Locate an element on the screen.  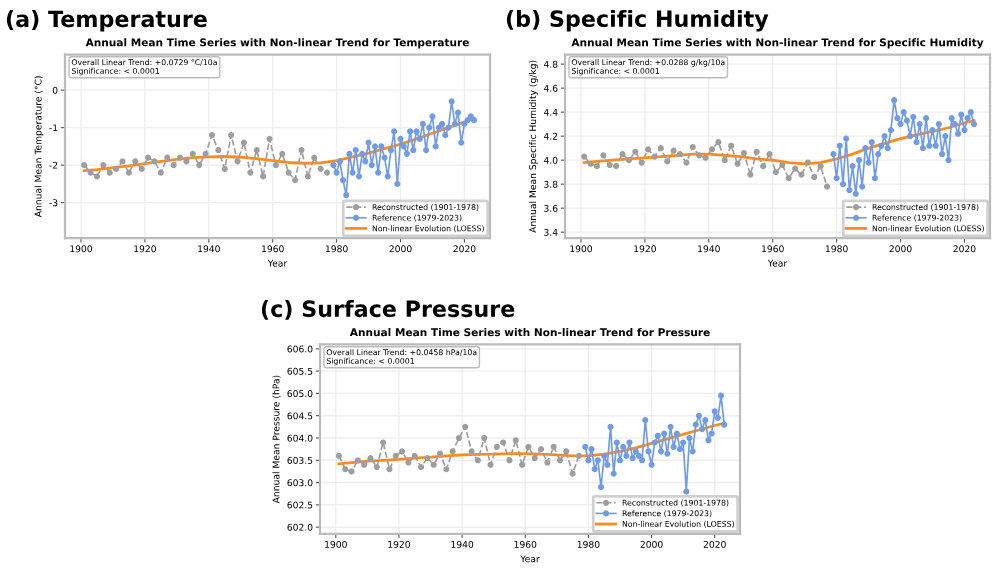
chart-title: (b) Specific Humidity is located at coordinates (637, 20).